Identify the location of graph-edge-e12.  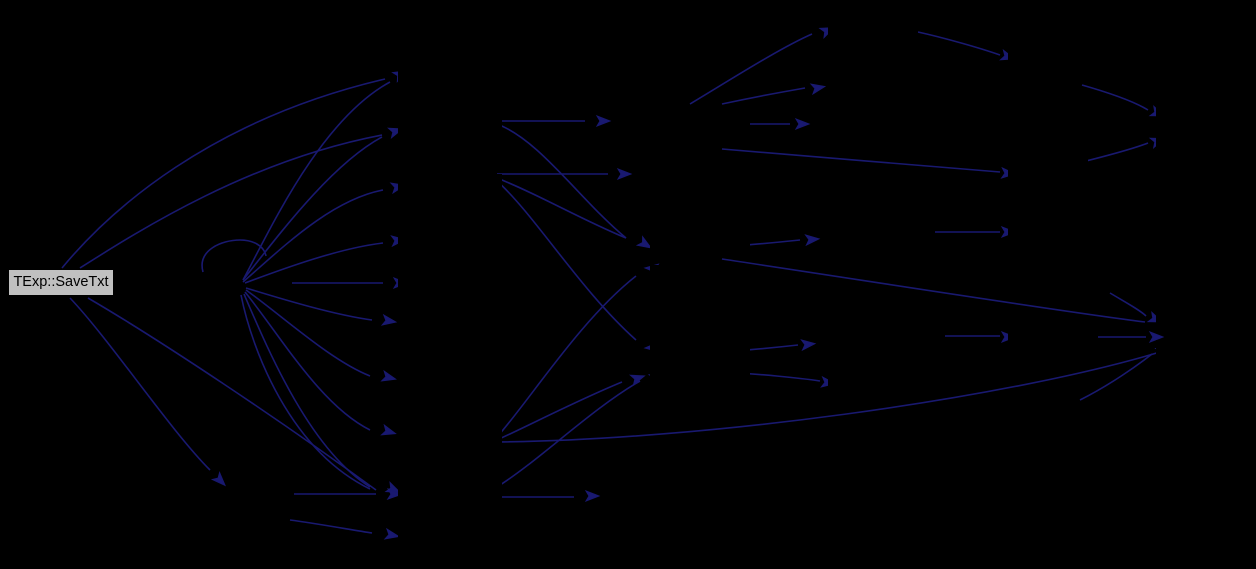
(307, 390).